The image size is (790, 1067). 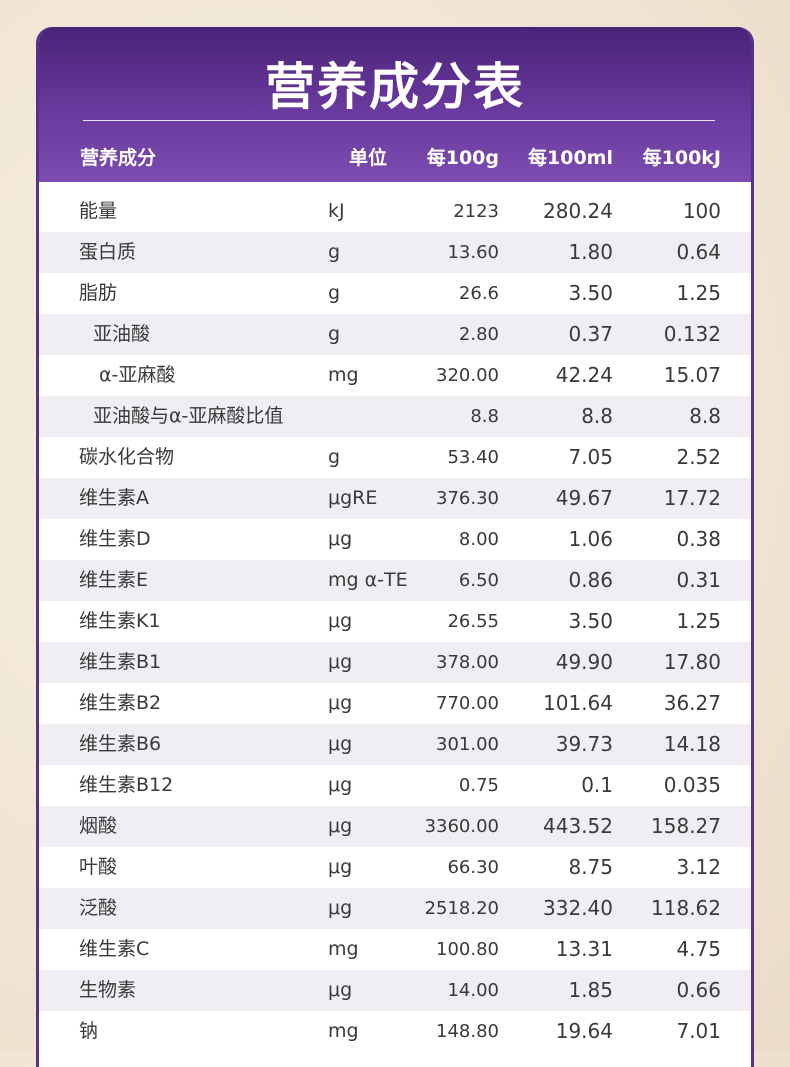 What do you see at coordinates (114, 580) in the screenshot?
I see `nutrient-name: 维生素E` at bounding box center [114, 580].